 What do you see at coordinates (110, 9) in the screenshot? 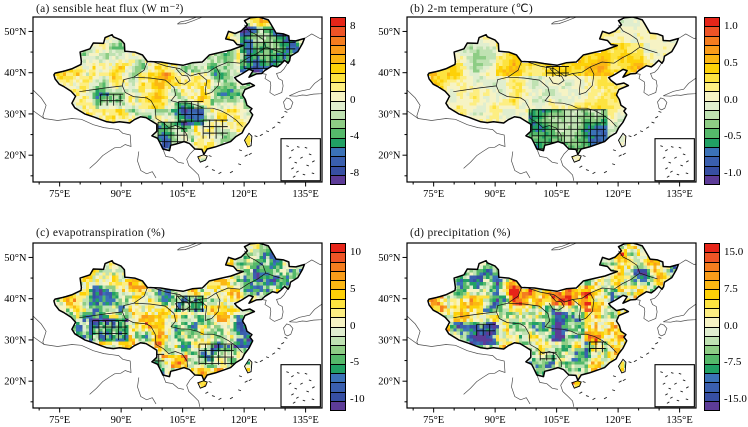
I see `panel-a-title: (a) sensible heat flux (W m⁻²)` at bounding box center [110, 9].